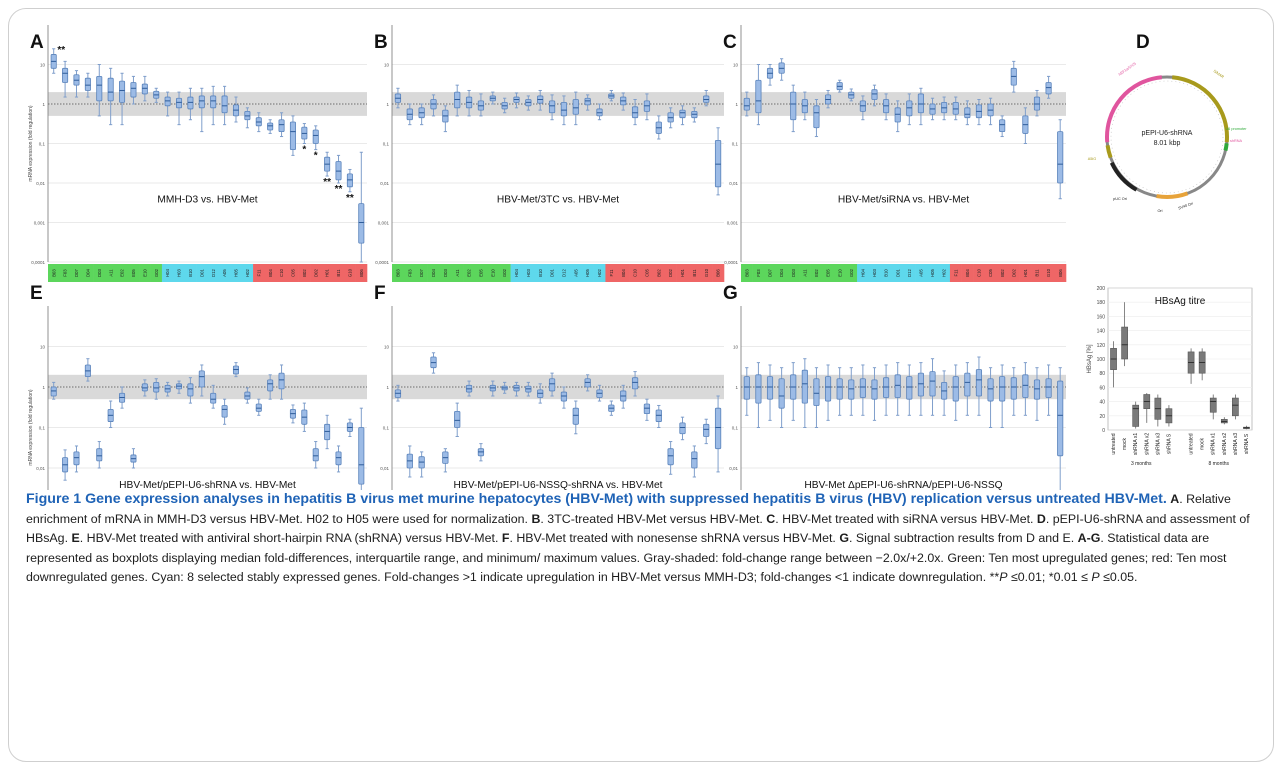 The image size is (1282, 770). I want to click on y-tick-label: 0,0001, so click(731, 262).